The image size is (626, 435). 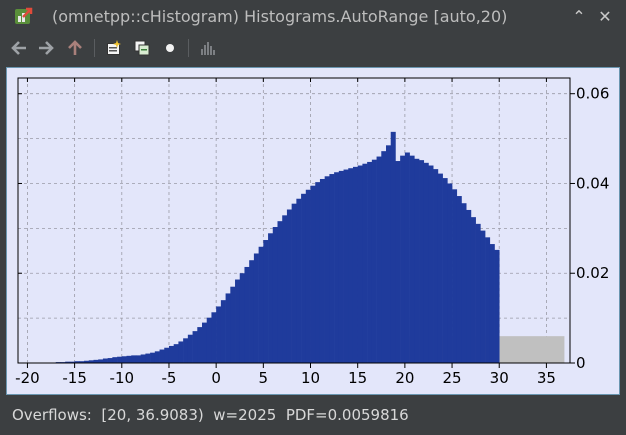 What do you see at coordinates (546, 378) in the screenshot?
I see `x-tick-label: 35` at bounding box center [546, 378].